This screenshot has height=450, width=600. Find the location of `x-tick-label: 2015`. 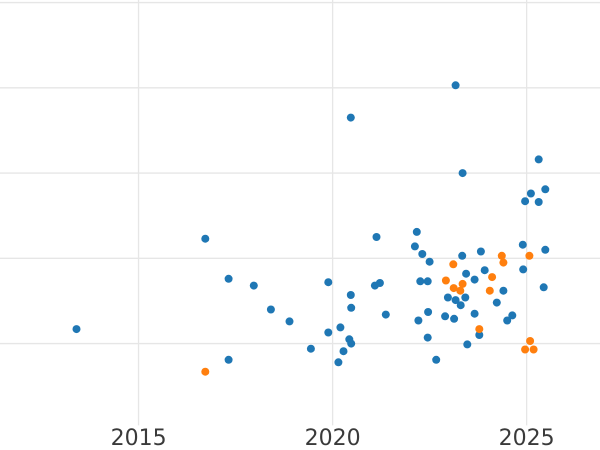

x-tick-label: 2015 is located at coordinates (139, 438).